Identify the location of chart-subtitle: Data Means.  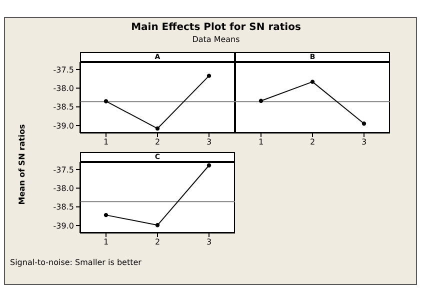
(216, 39).